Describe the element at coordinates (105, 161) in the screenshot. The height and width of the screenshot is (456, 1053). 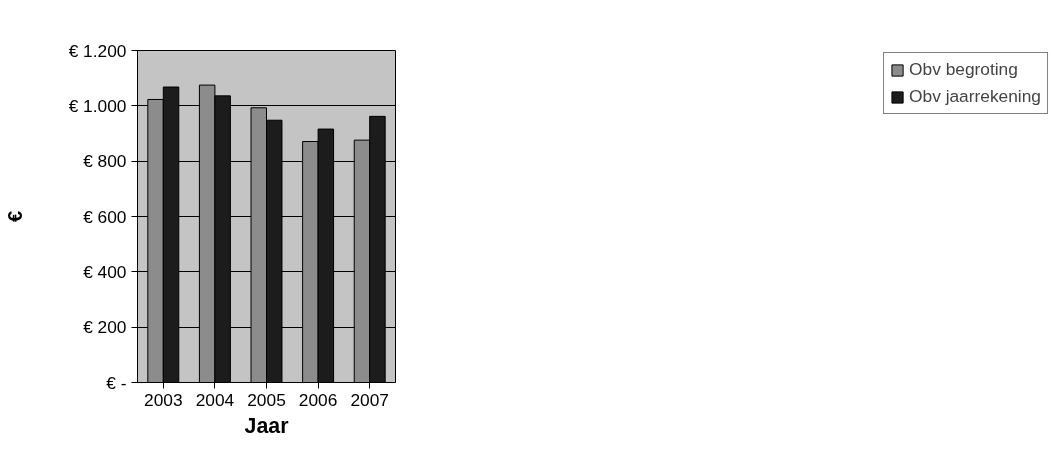
I see `y-tick-label: € 800` at that location.